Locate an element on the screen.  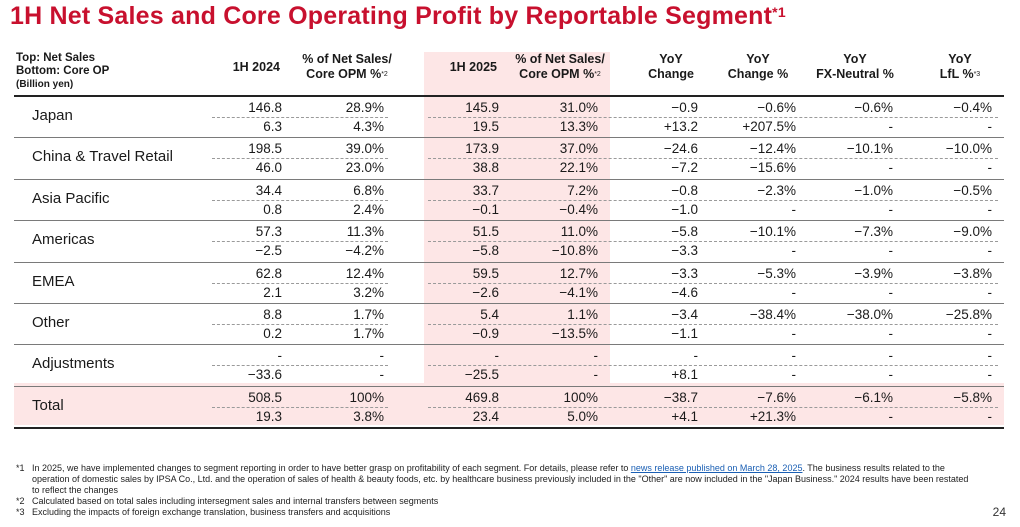
core-op-pct2024-cell: 2.4% is located at coordinates (368, 209).